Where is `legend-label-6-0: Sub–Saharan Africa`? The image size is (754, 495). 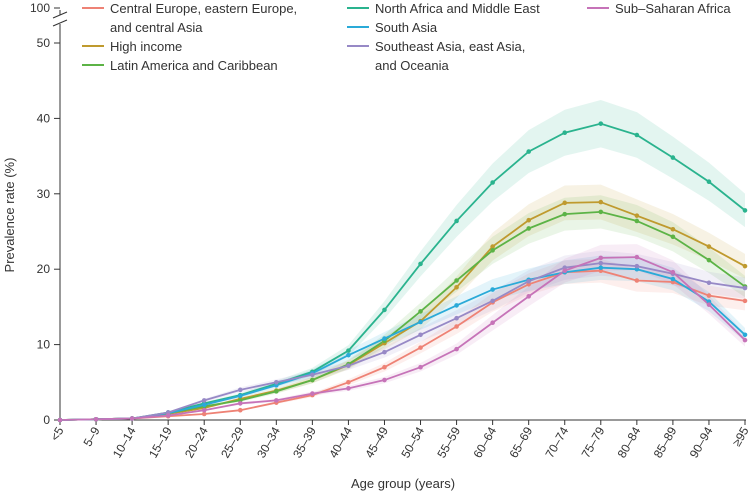 legend-label-6-0: Sub–Saharan Africa is located at coordinates (673, 8).